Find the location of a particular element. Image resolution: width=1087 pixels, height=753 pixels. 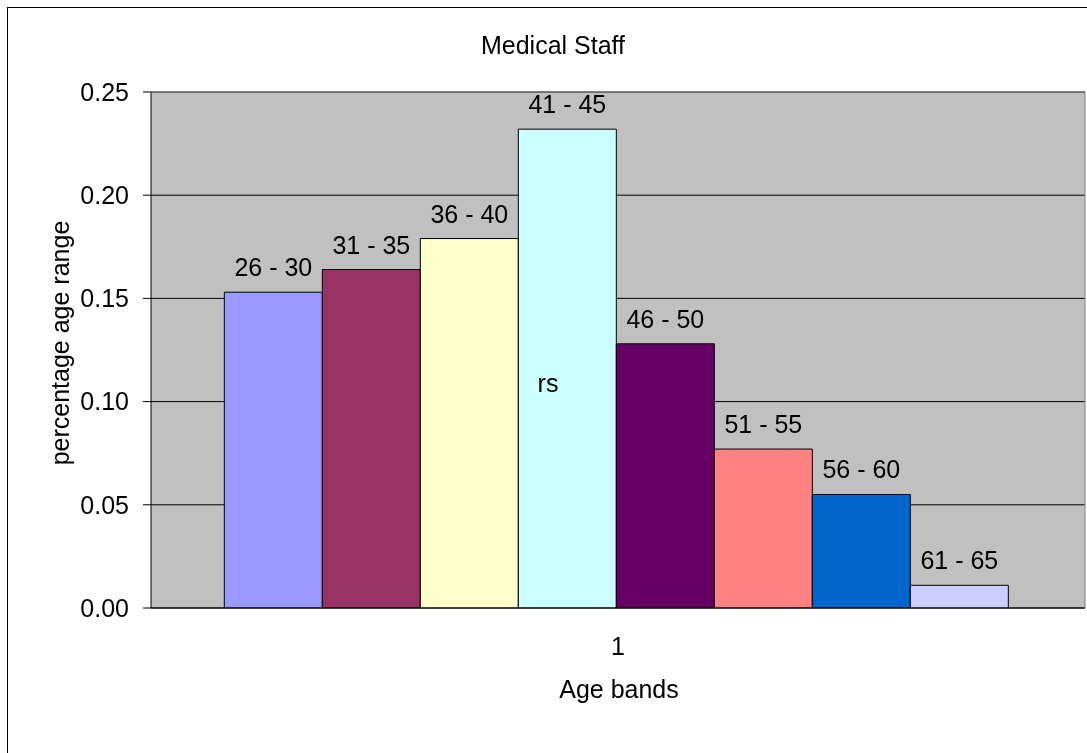

series-label: 56 - 60 is located at coordinates (861, 469).